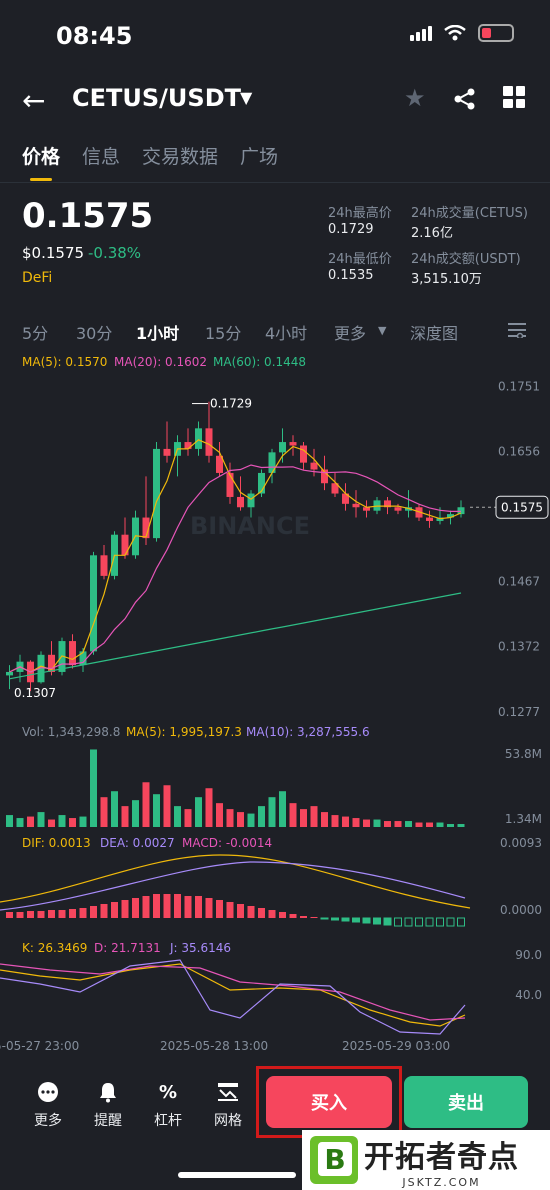 Image resolution: width=550 pixels, height=1190 pixels. I want to click on share-icon, so click(465, 99).